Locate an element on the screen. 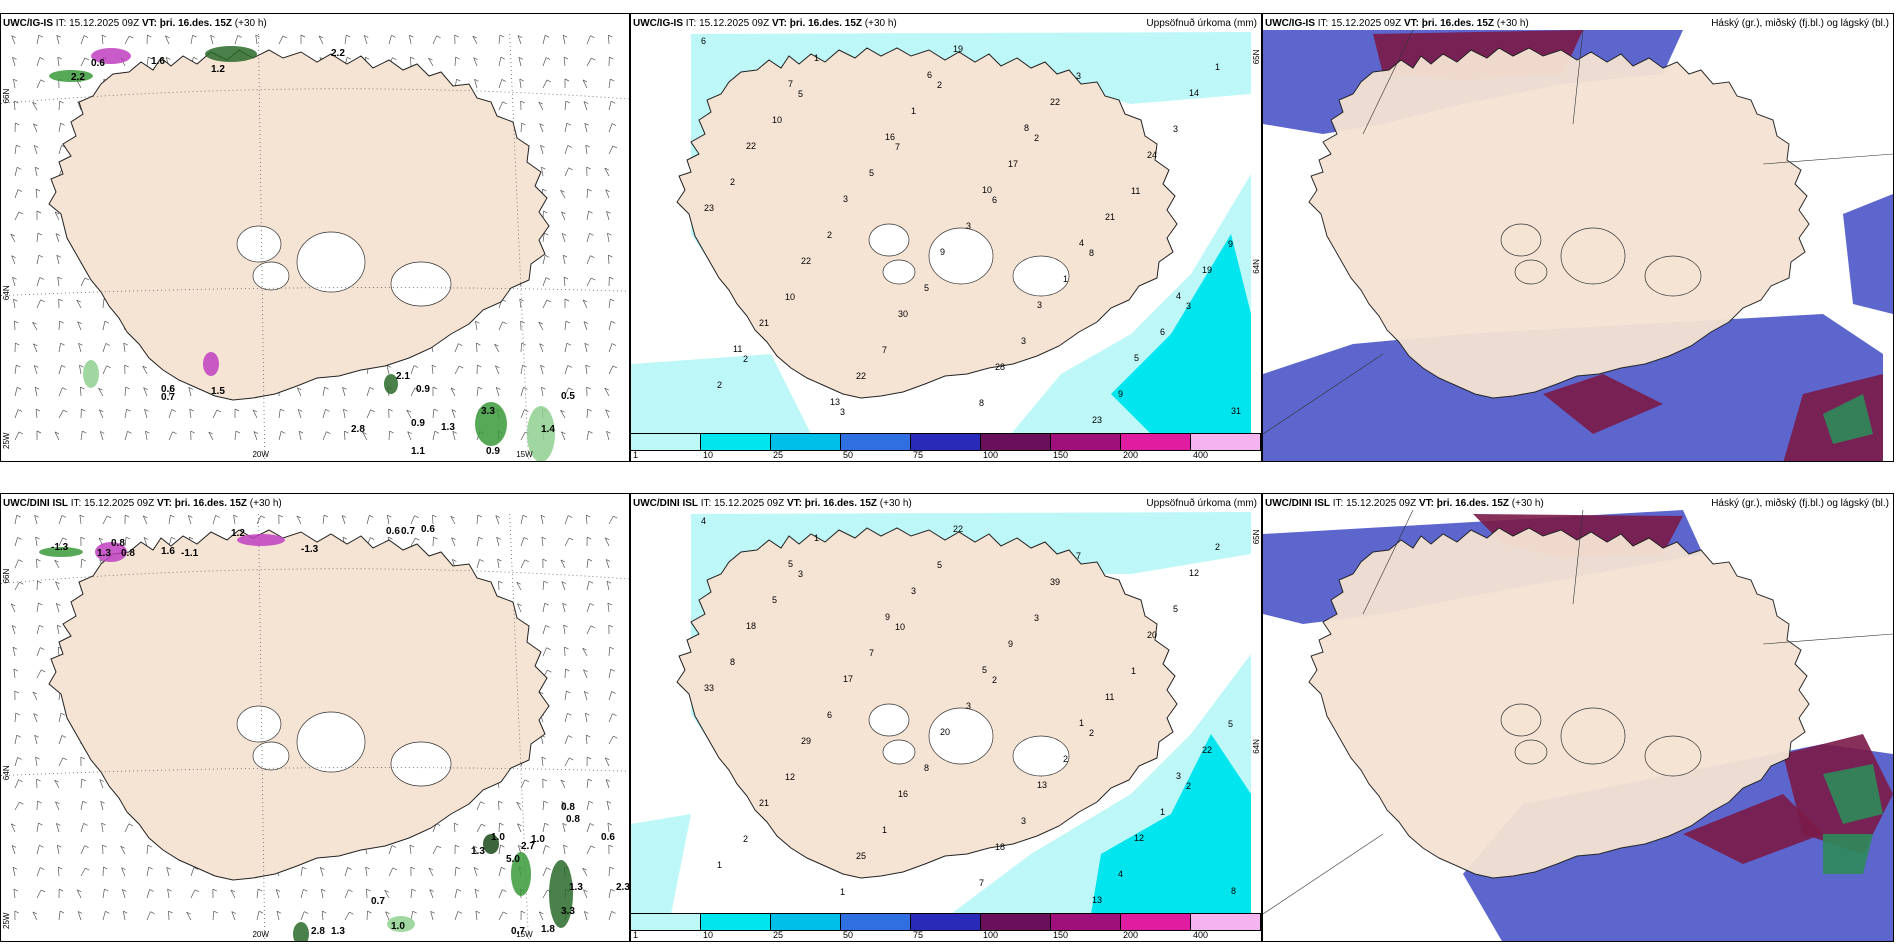  contour-value-label: 3.3 is located at coordinates (488, 411).